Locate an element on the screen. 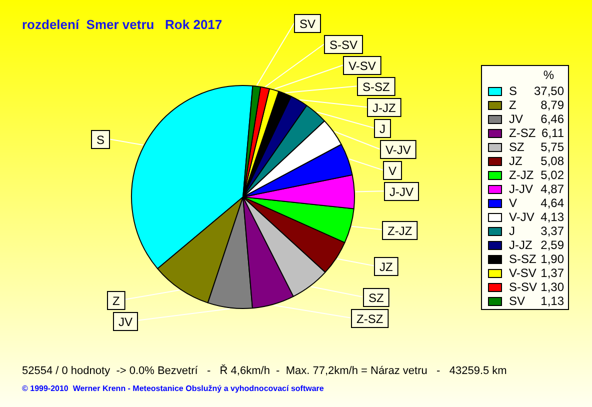 The image size is (592, 407). data-label: 8,79 is located at coordinates (552, 105).